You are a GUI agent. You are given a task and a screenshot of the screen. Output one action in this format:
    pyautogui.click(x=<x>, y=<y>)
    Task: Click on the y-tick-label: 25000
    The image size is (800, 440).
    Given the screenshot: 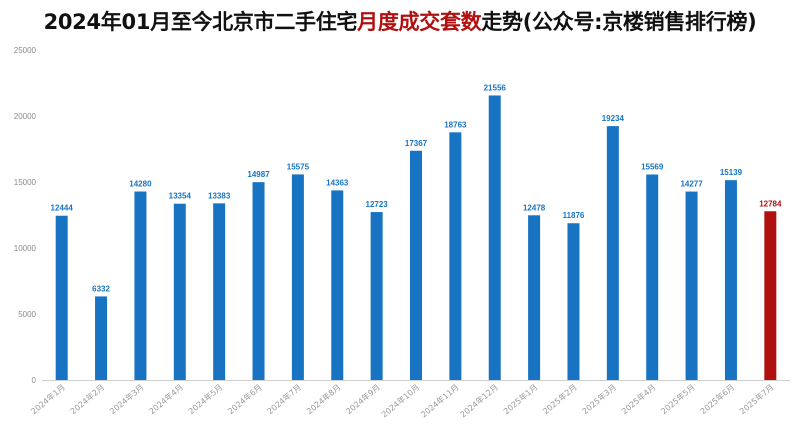 What is the action you would take?
    pyautogui.click(x=25, y=50)
    